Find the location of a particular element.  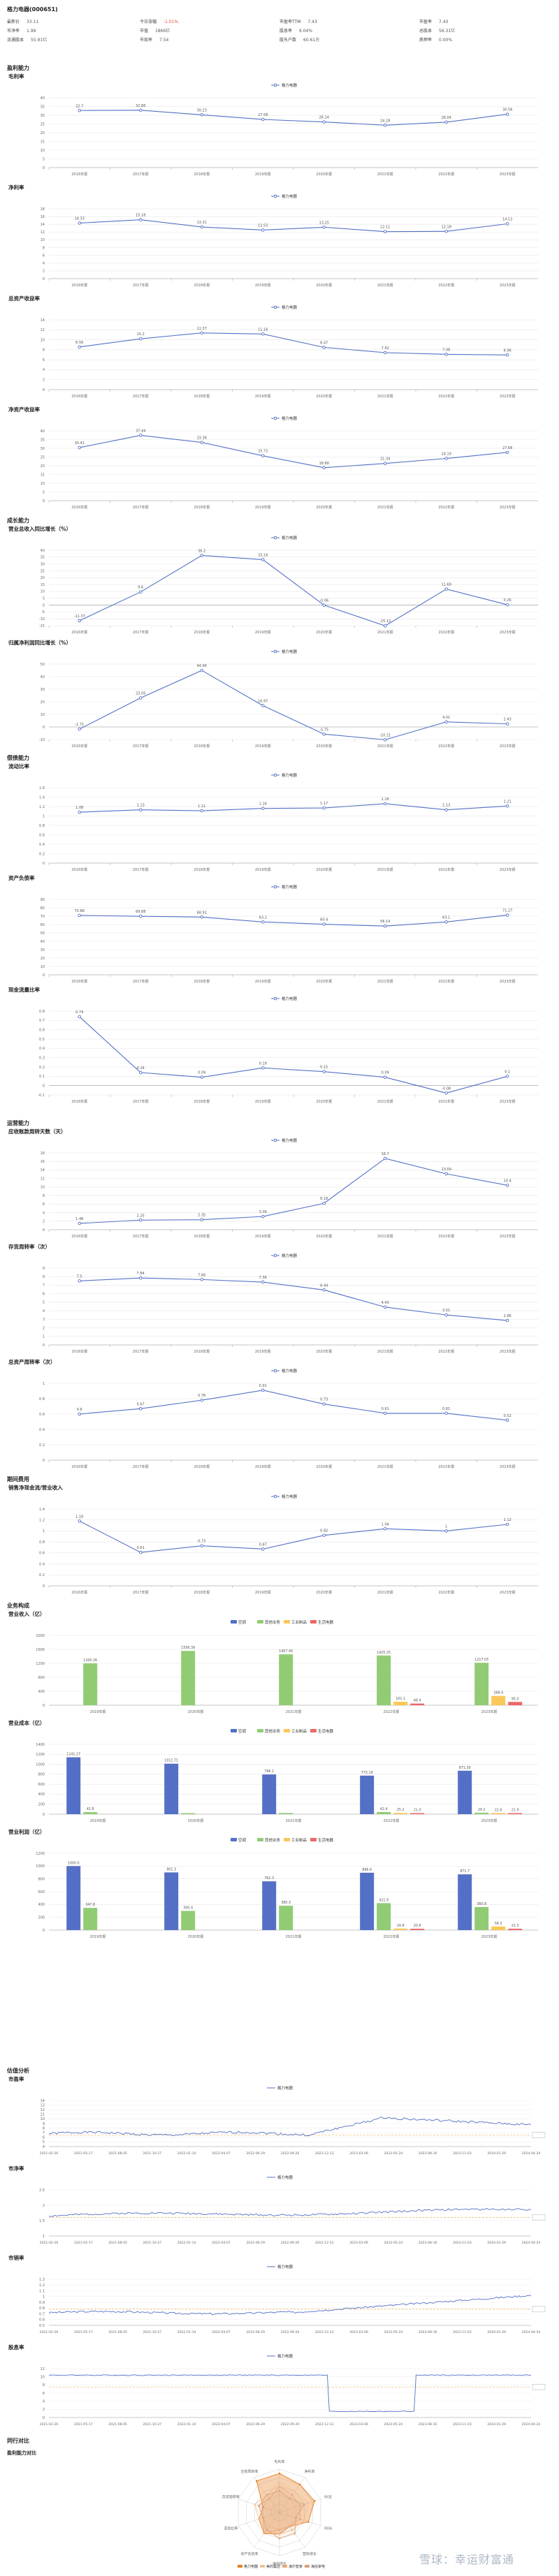

stat-value: 55.91亿 is located at coordinates (39, 40).